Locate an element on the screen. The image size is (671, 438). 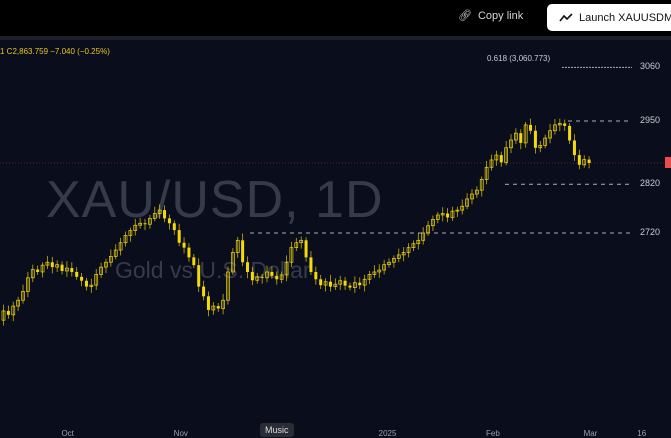
x-tick-label: Nov is located at coordinates (180, 433).